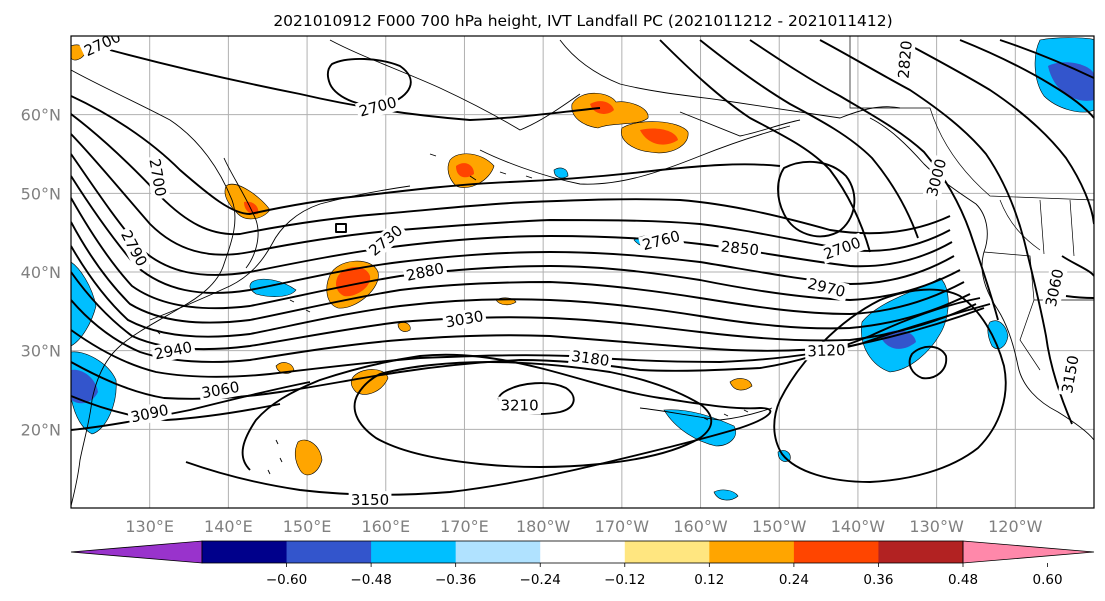 The height and width of the screenshot is (601, 1105). What do you see at coordinates (963, 580) in the screenshot?
I see `colorbar-tick-label: 0.48` at bounding box center [963, 580].